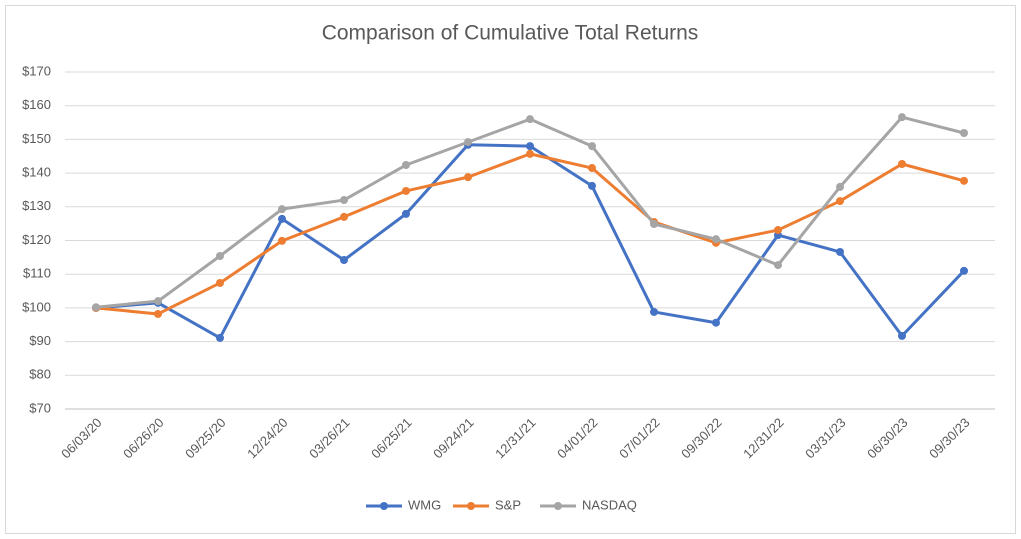 The image size is (1021, 539). What do you see at coordinates (40, 374) in the screenshot?
I see `y-tick-label: $80` at bounding box center [40, 374].